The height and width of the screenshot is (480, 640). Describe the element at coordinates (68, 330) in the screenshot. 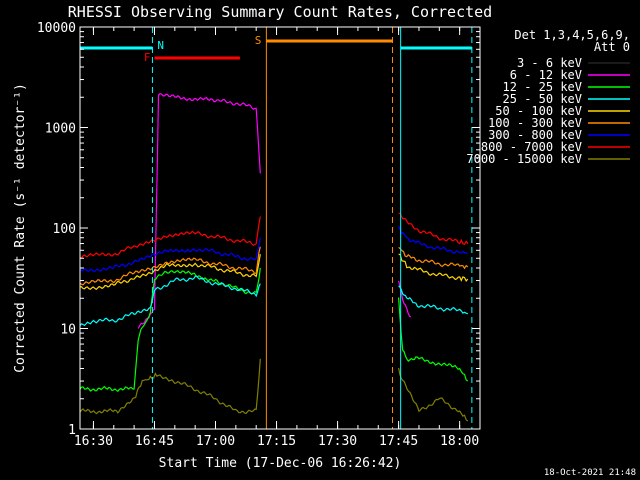

I see `y-tick-label: 10` at that location.